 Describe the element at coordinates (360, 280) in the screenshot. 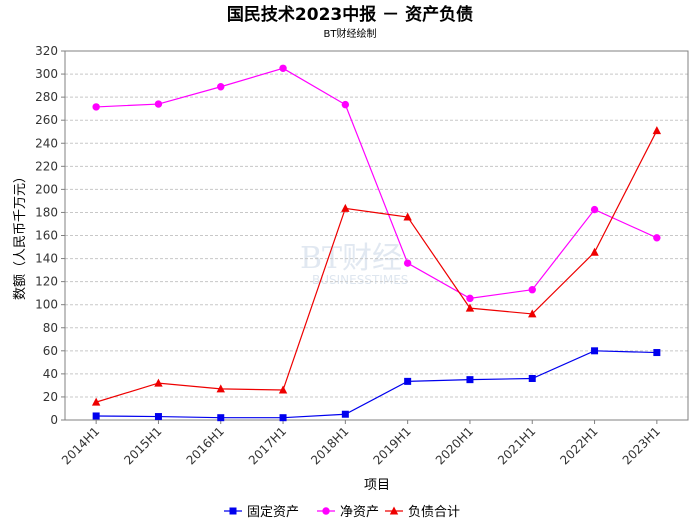

I see `watermark-text: BUSINESSTIMES` at that location.